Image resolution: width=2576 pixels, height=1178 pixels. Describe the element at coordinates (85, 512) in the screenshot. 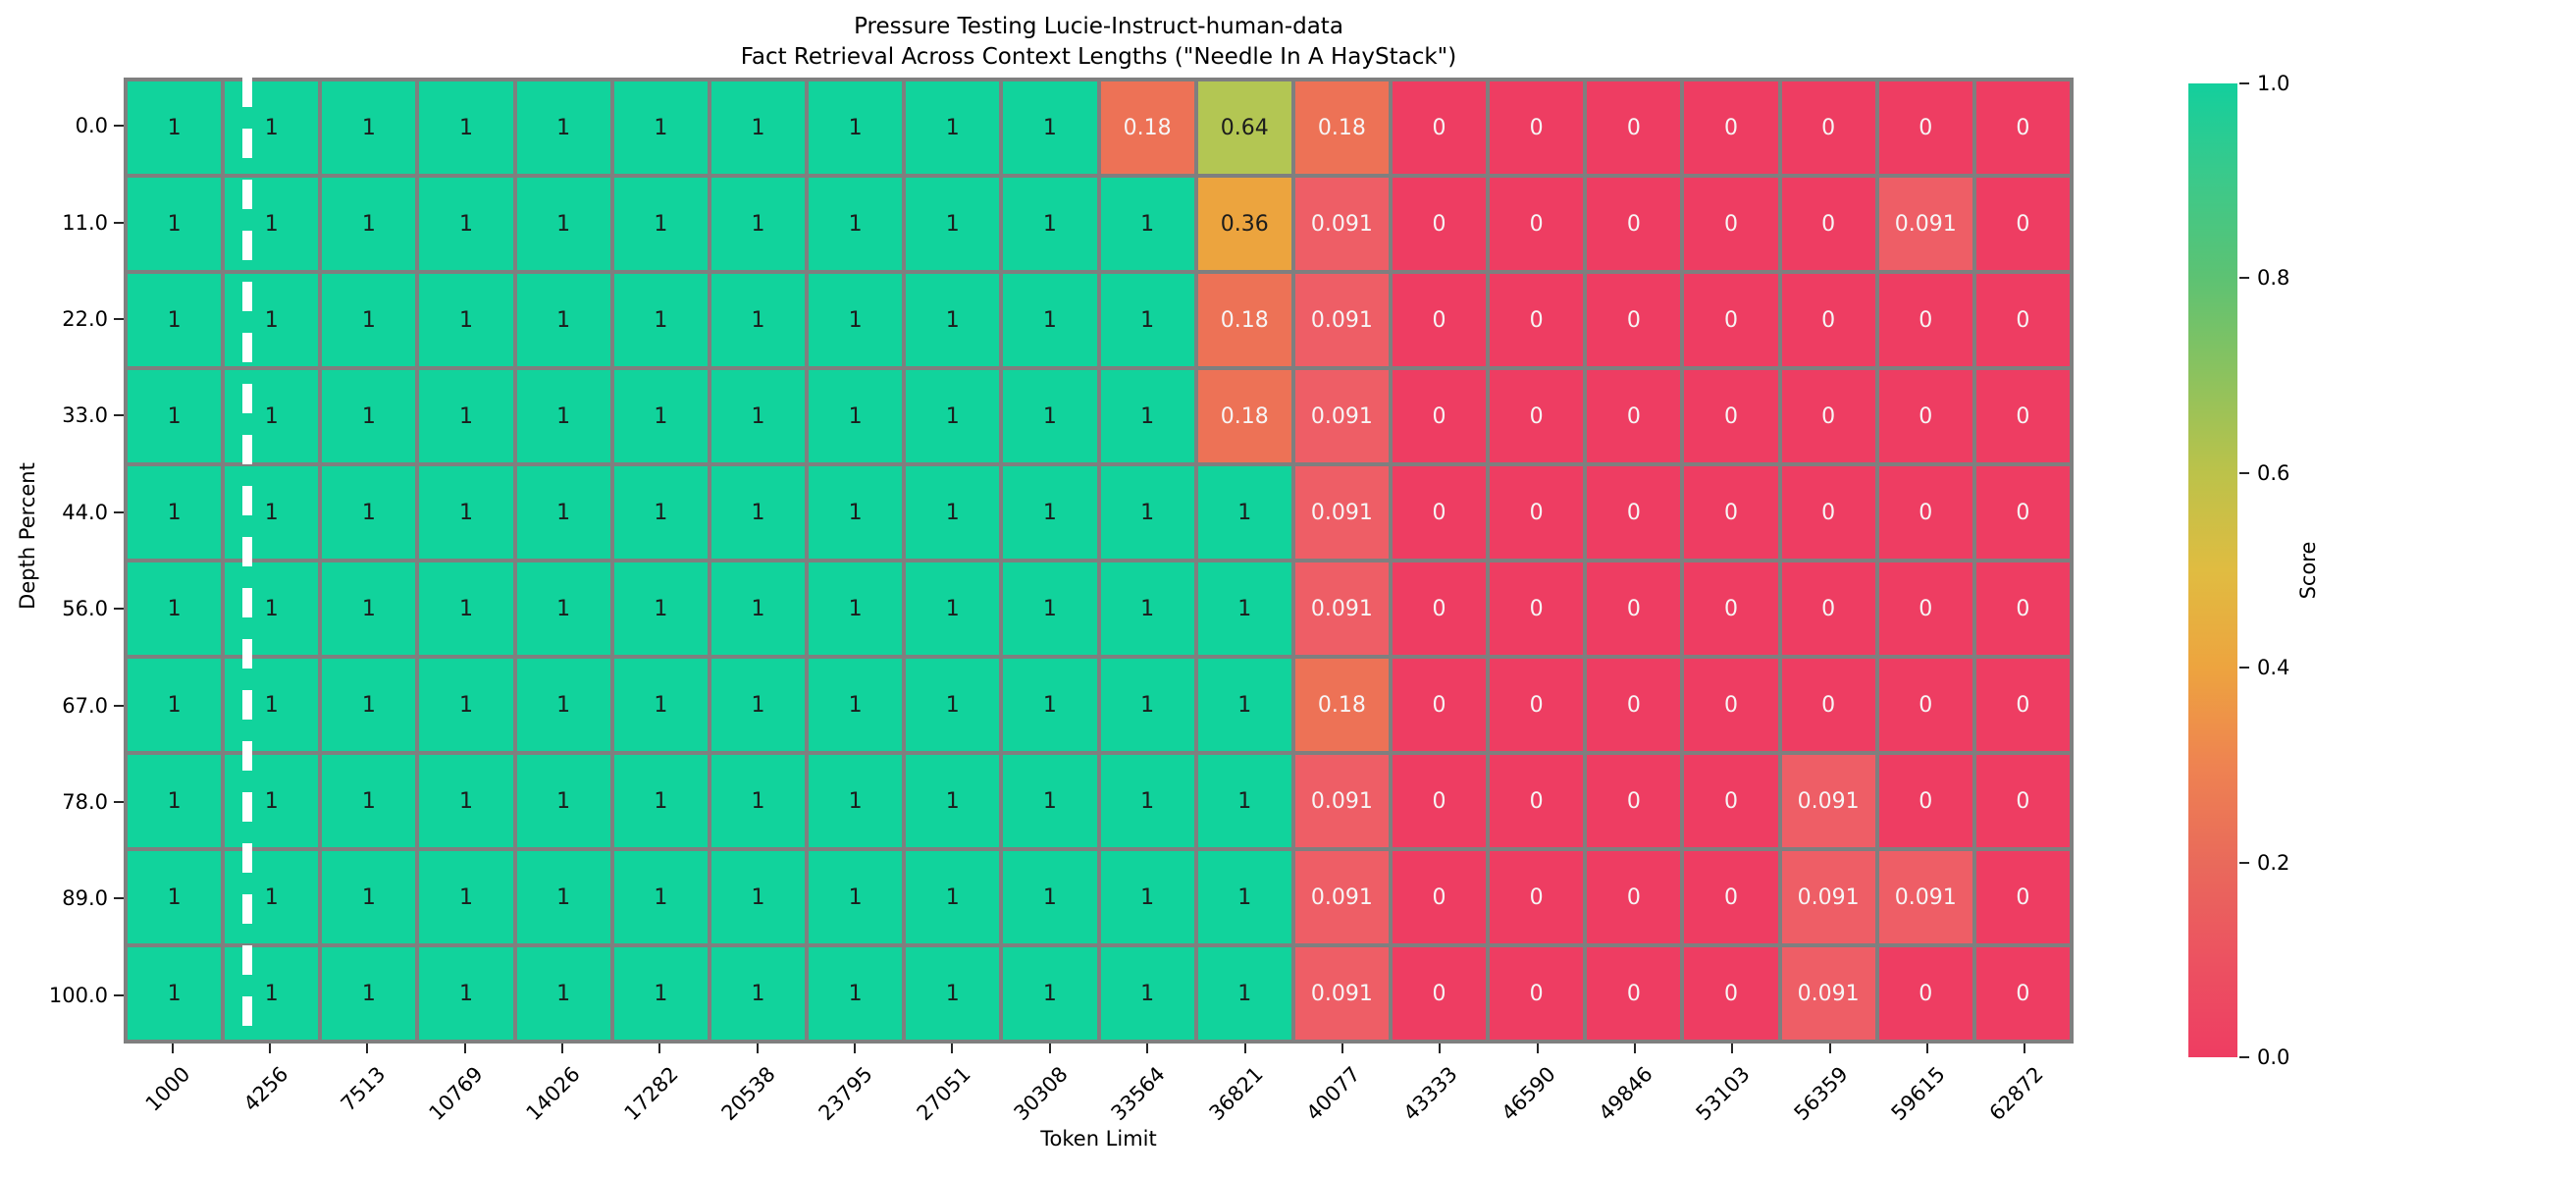

I see `y-tick-label: 44.0` at that location.